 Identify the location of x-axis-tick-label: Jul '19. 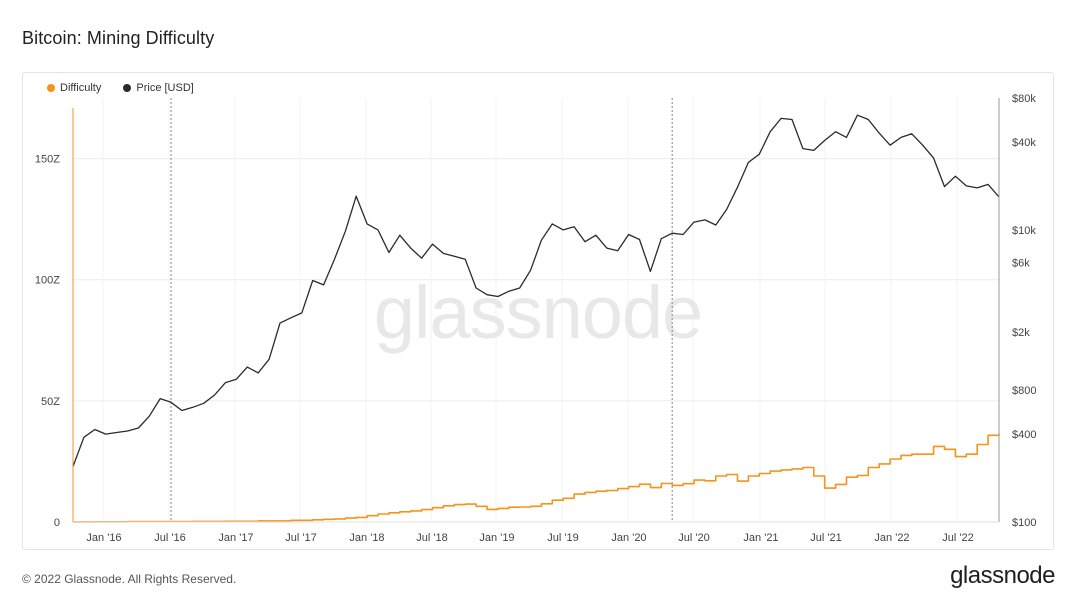
(562, 538).